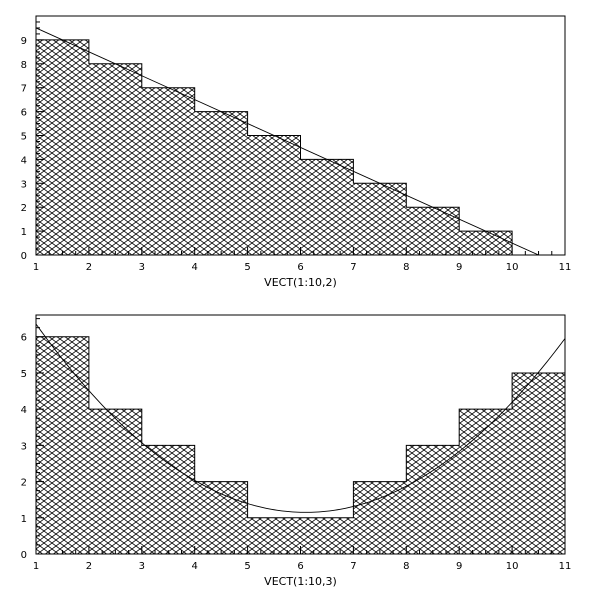 The width and height of the screenshot is (600, 605). Describe the element at coordinates (300, 581) in the screenshot. I see `x-axis-title: VECT(1:10,3)` at that location.